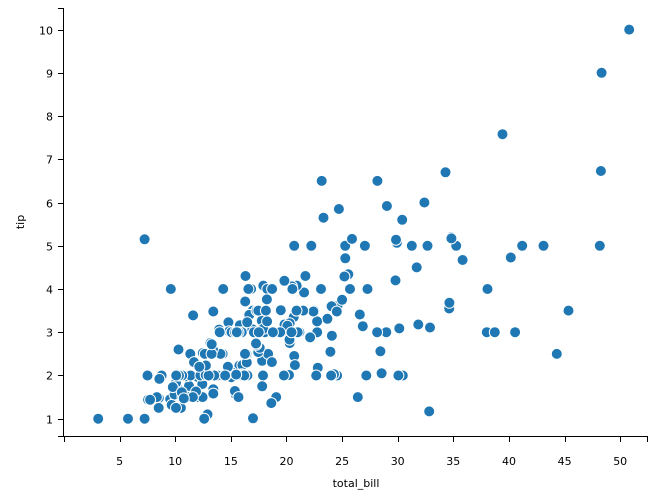 This screenshot has width=656, height=504. What do you see at coordinates (356, 452) in the screenshot?
I see `x-axis-ticks: 5 10 15 20 25 30 35 40 45 50` at bounding box center [356, 452].